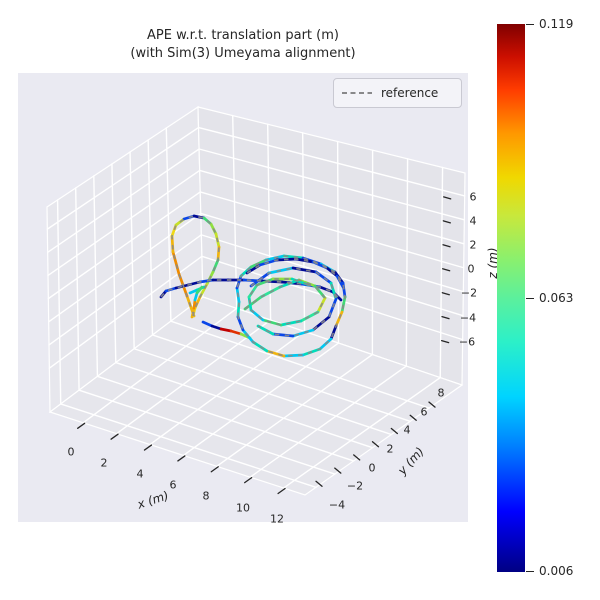  What do you see at coordinates (410, 93) in the screenshot?
I see `legend-label: reference` at bounding box center [410, 93].